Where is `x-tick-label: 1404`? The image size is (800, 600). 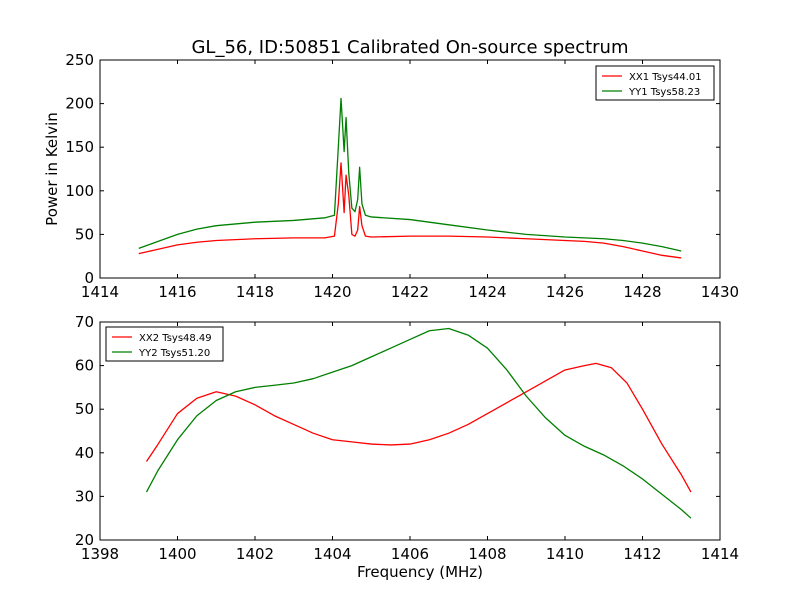
x-tick-label: 1404 is located at coordinates (332, 554).